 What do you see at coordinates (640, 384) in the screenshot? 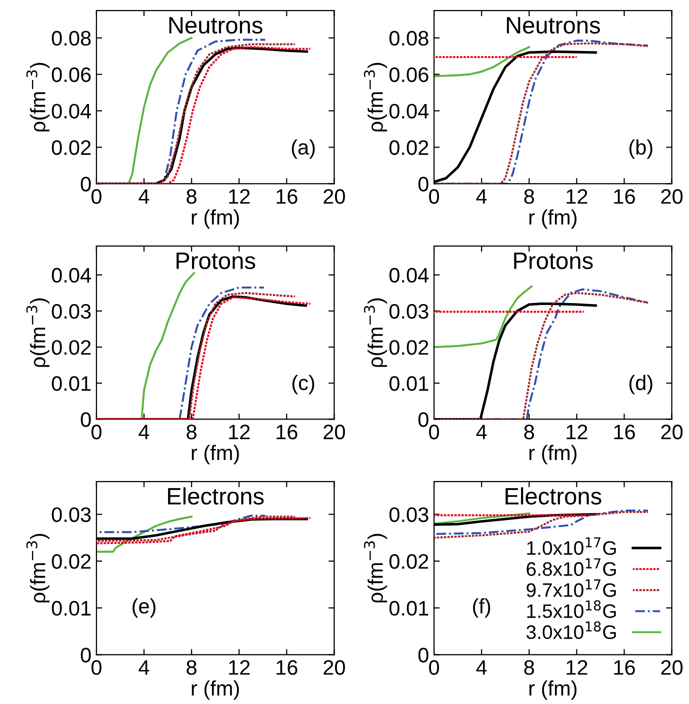
I see `annotation: (d)` at bounding box center [640, 384].